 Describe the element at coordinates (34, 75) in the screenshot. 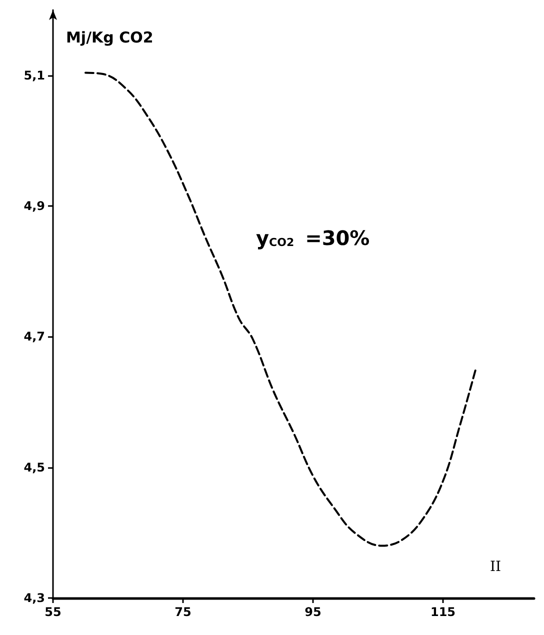

I see `y-tick-label: 5,1` at that location.